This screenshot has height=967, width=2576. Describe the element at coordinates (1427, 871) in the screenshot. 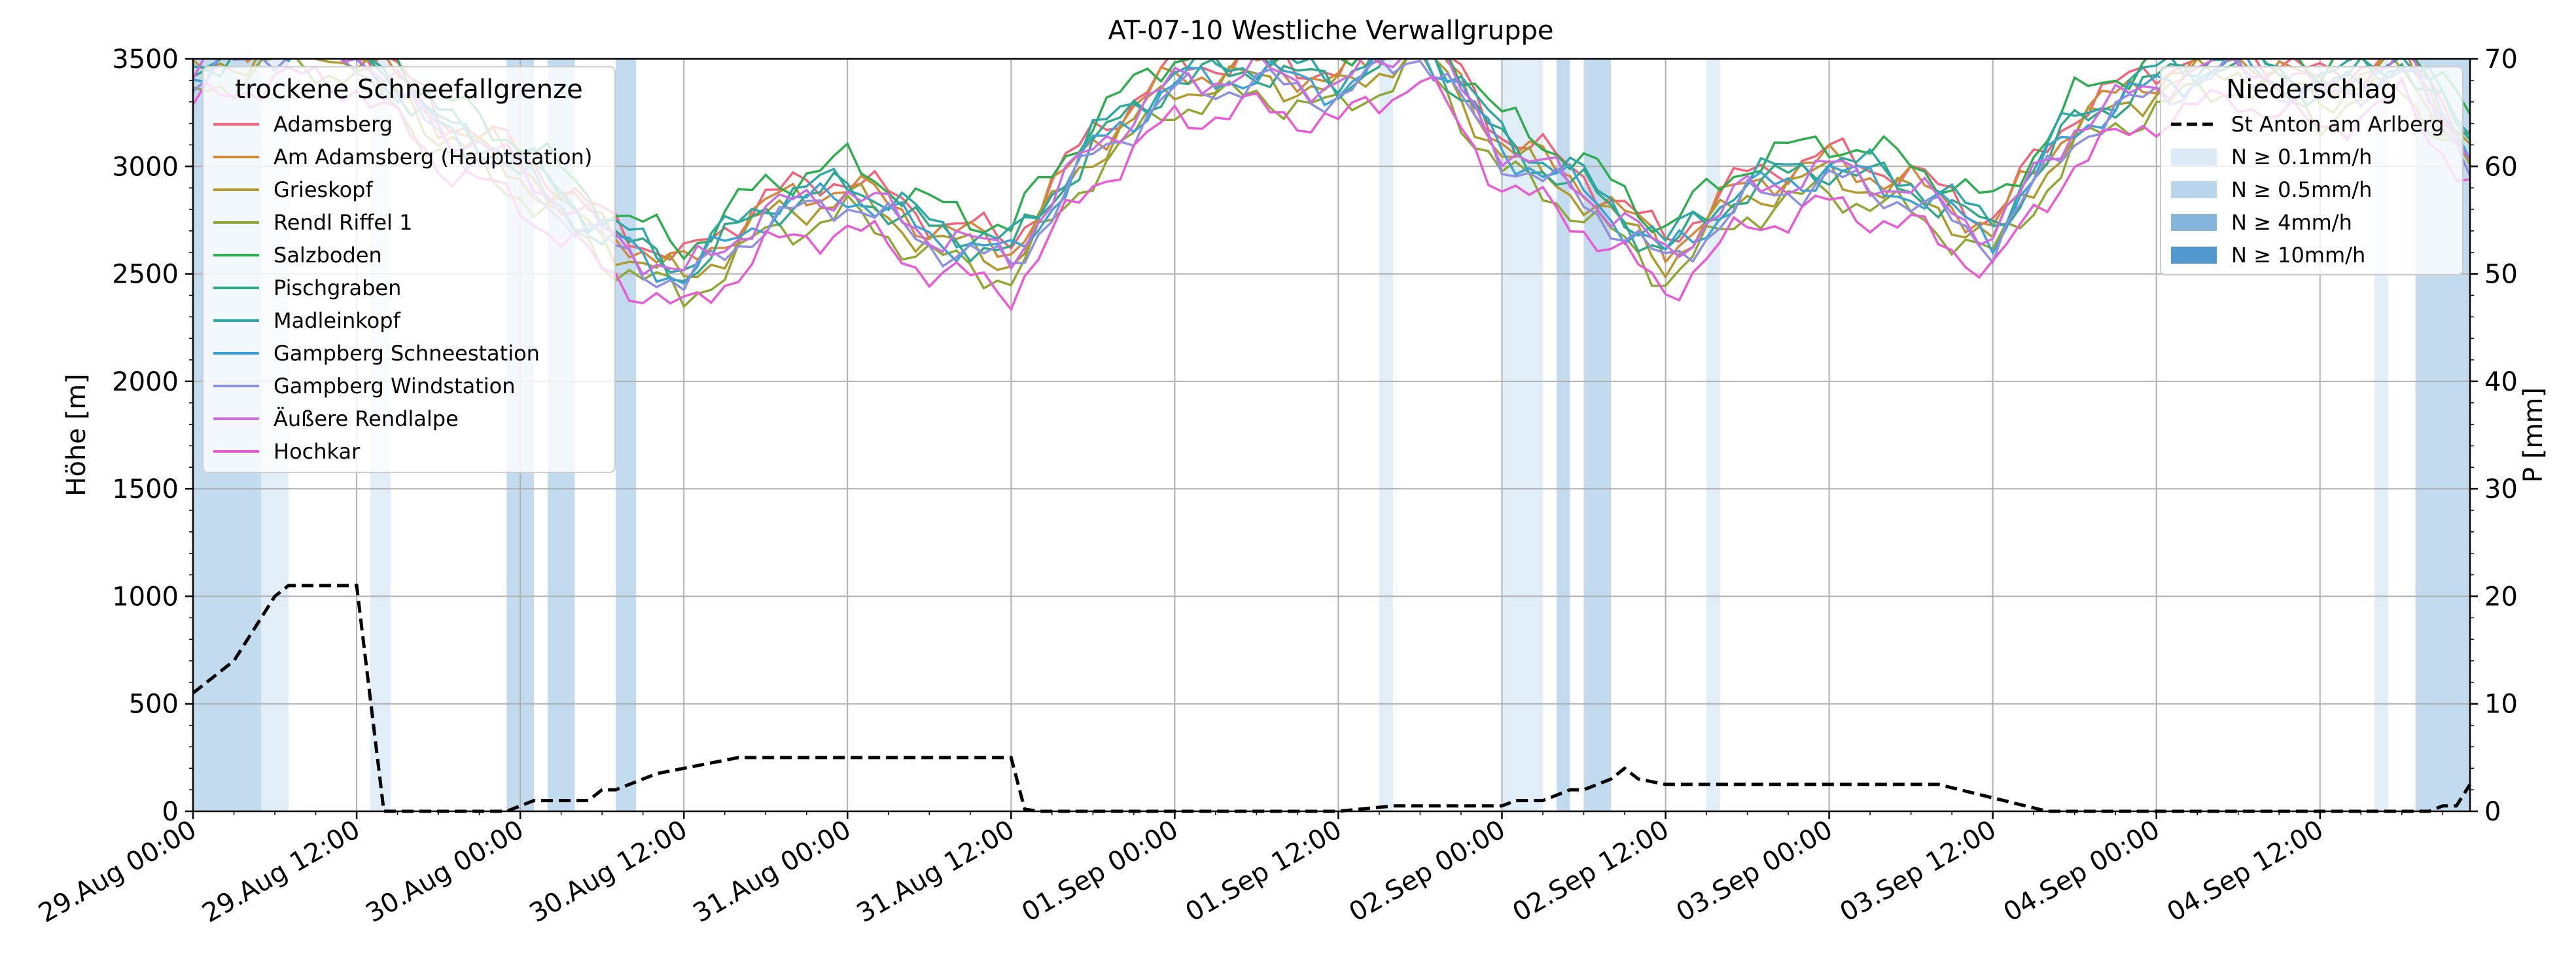

I see `x-tick-label: 02.Sep 00:00` at that location.